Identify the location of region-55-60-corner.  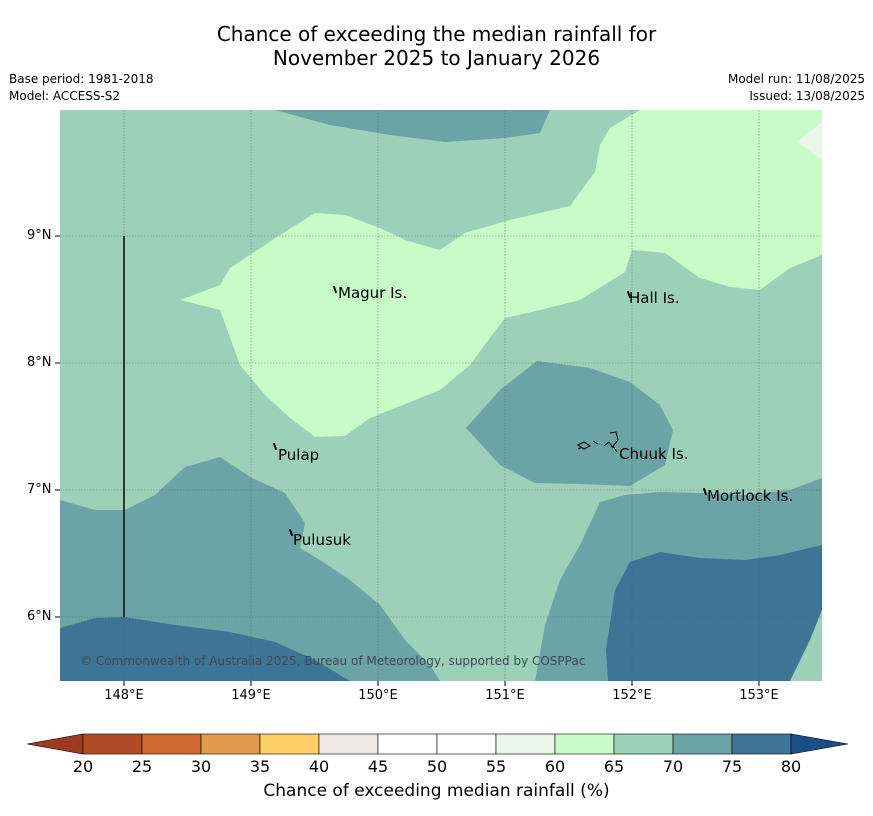
(809, 141).